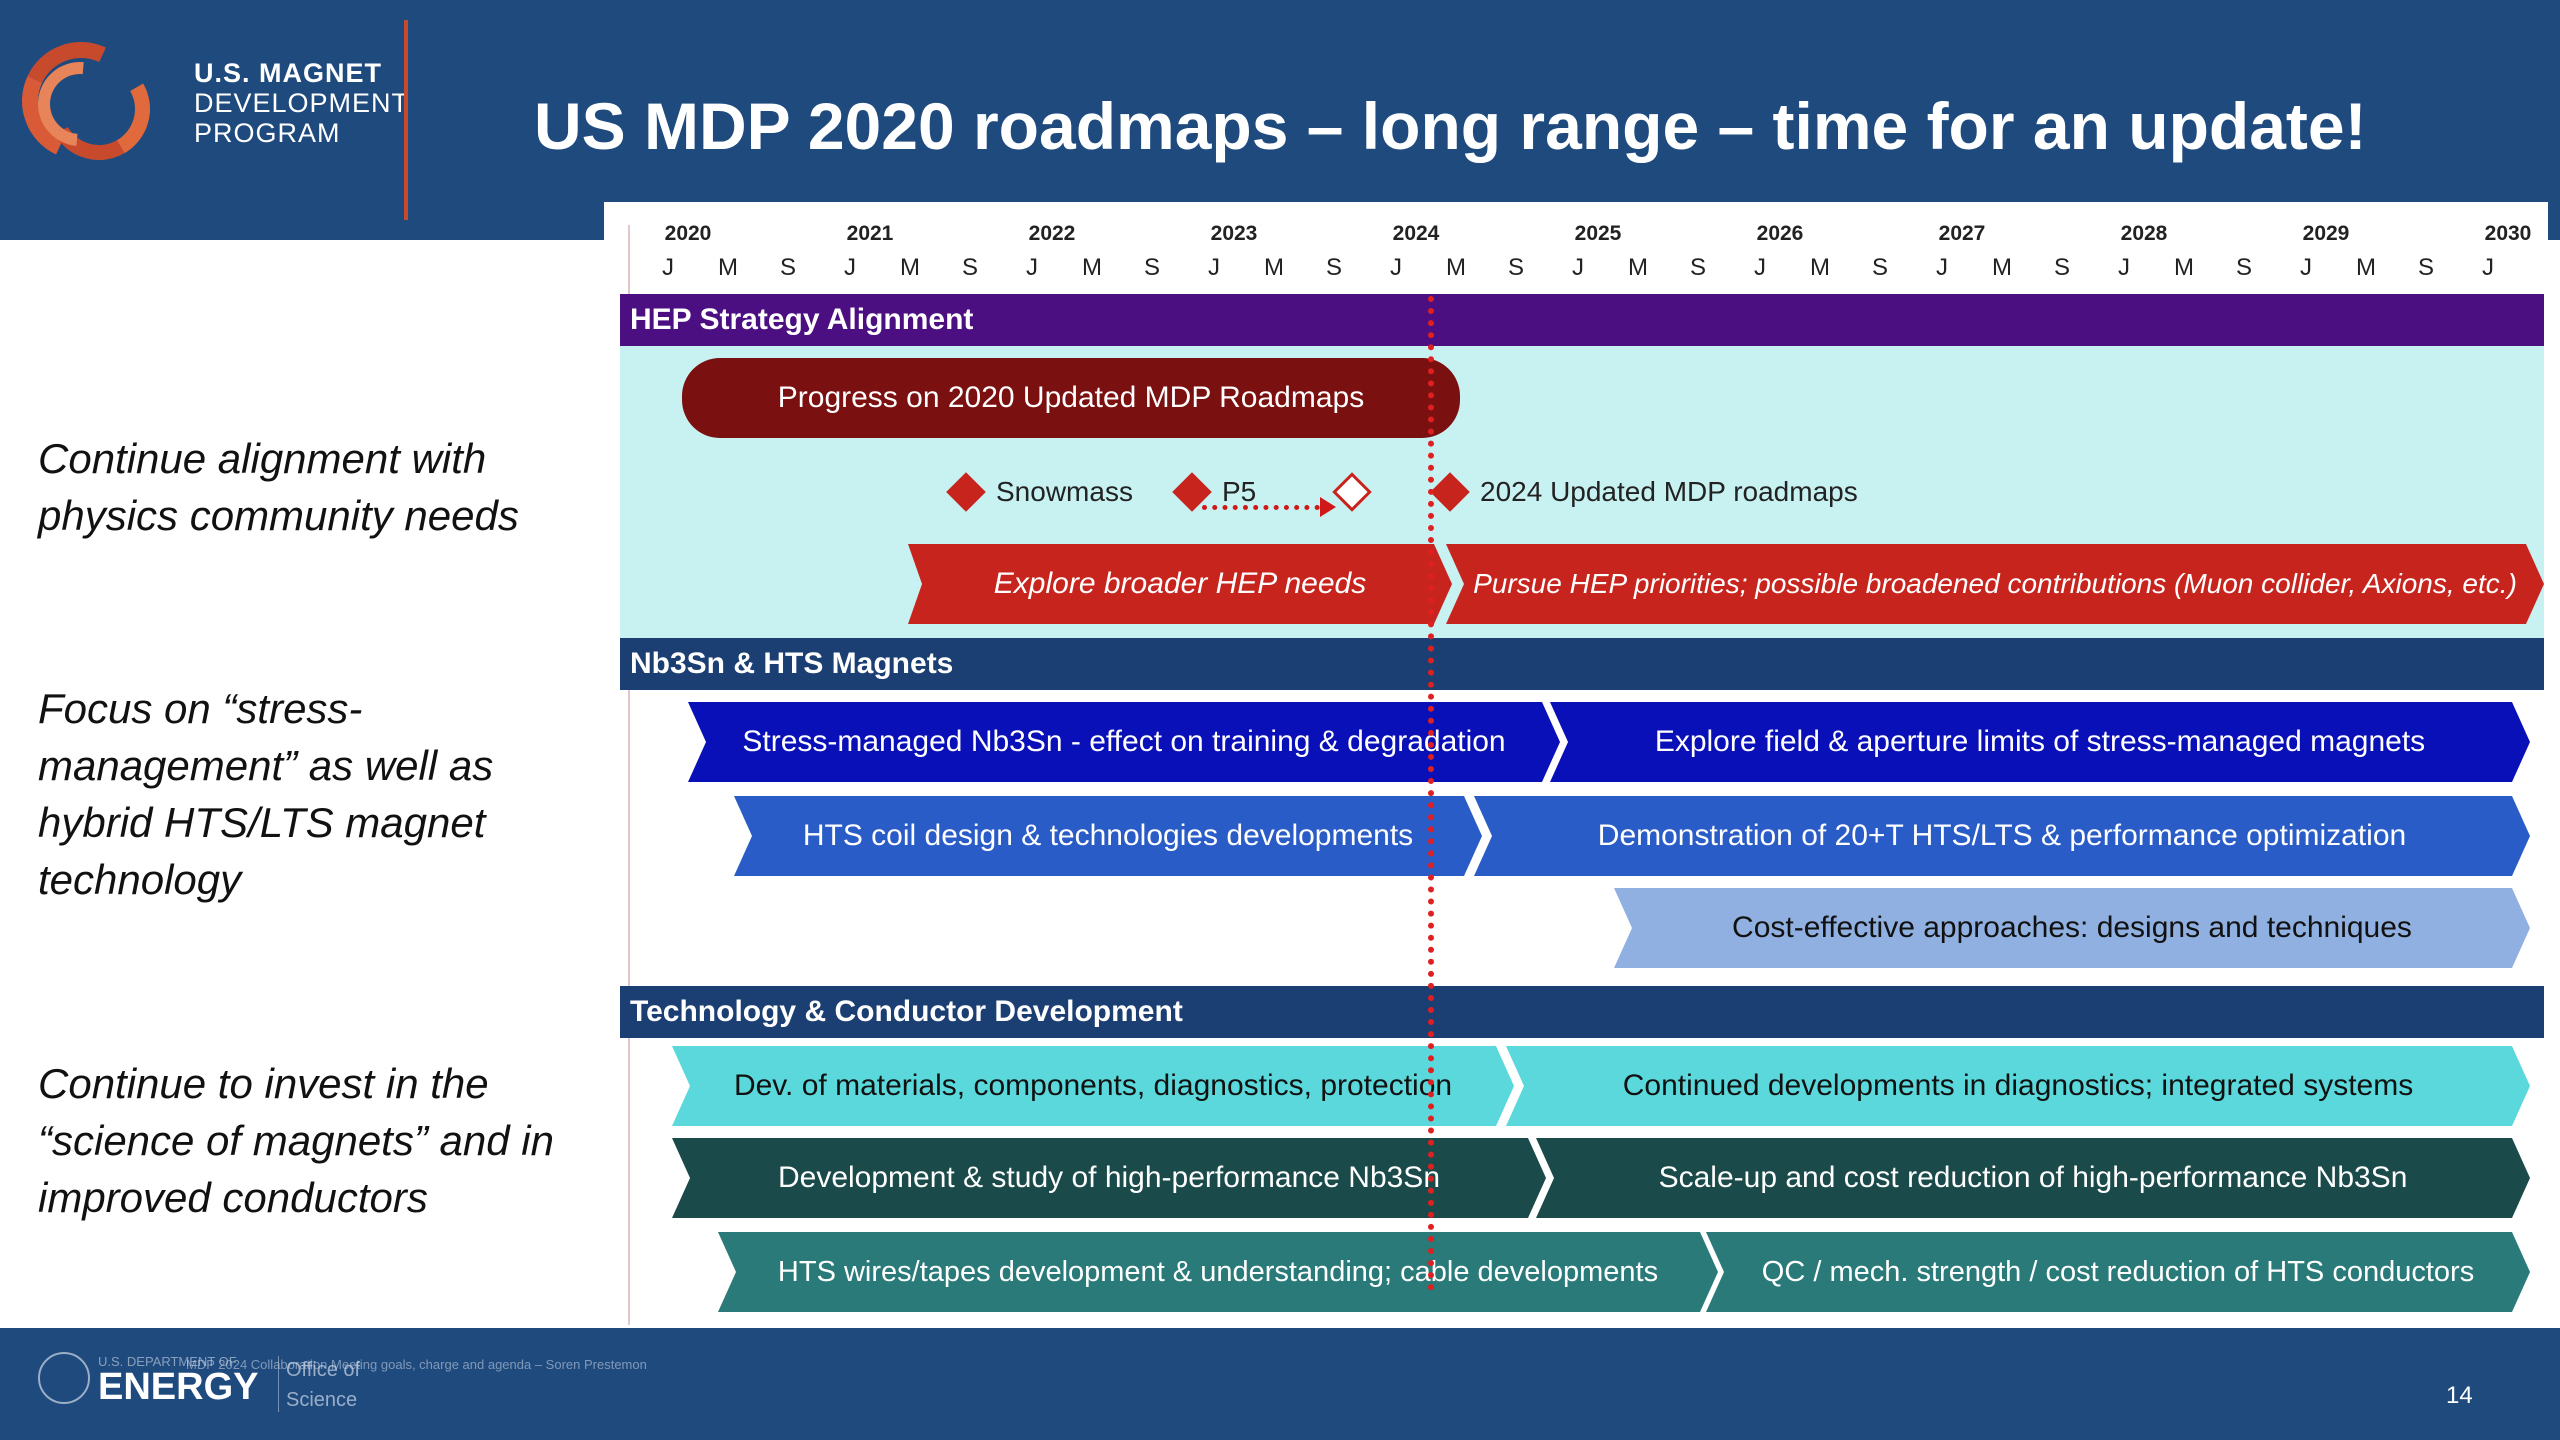 The height and width of the screenshot is (1440, 2560). Describe the element at coordinates (1239, 491) in the screenshot. I see `milestone-p5-label: P5` at that location.